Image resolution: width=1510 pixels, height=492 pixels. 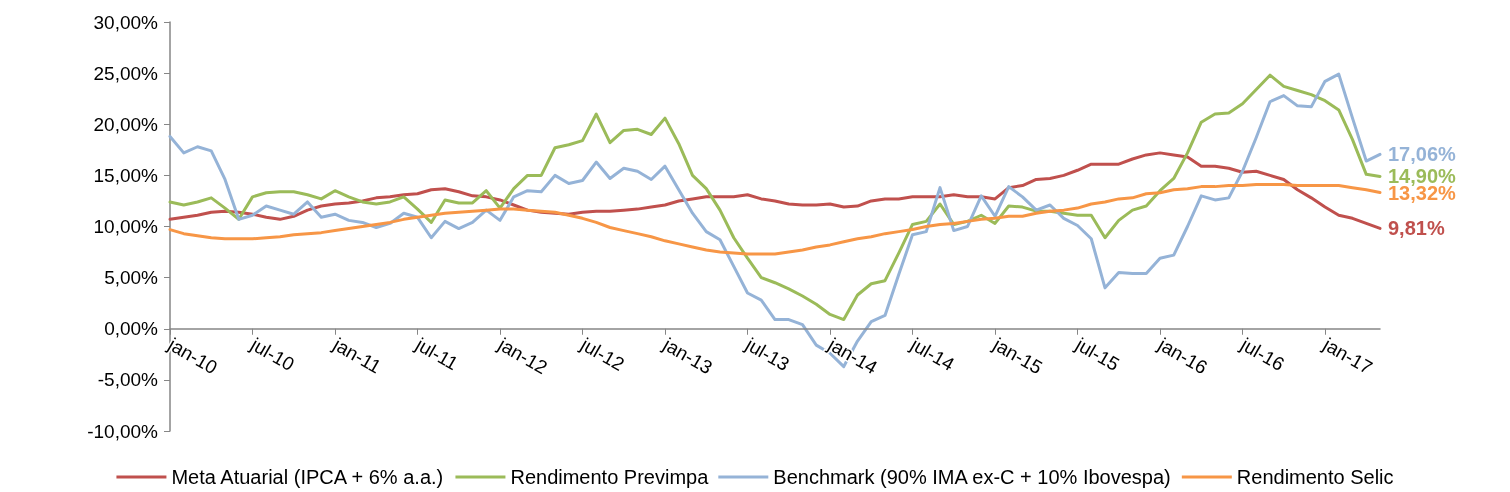 I want to click on legend-label: Rendimento Selic, so click(x=1315, y=477).